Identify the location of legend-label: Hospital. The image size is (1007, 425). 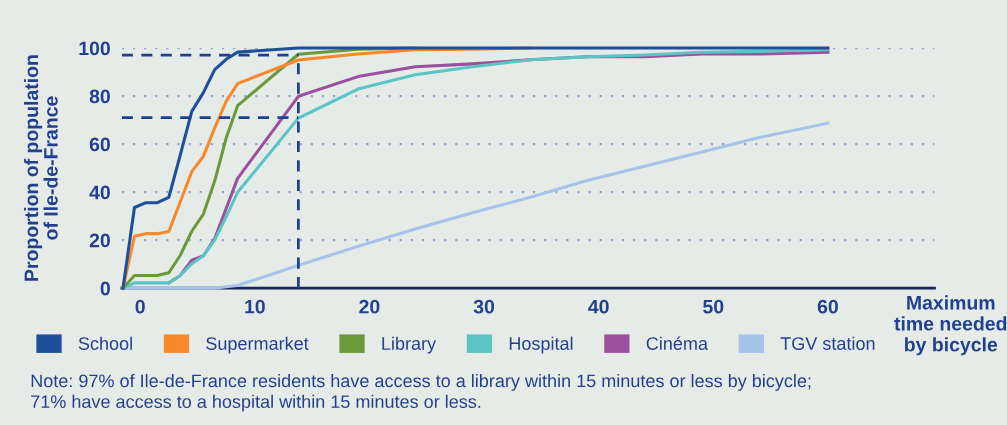
(541, 345).